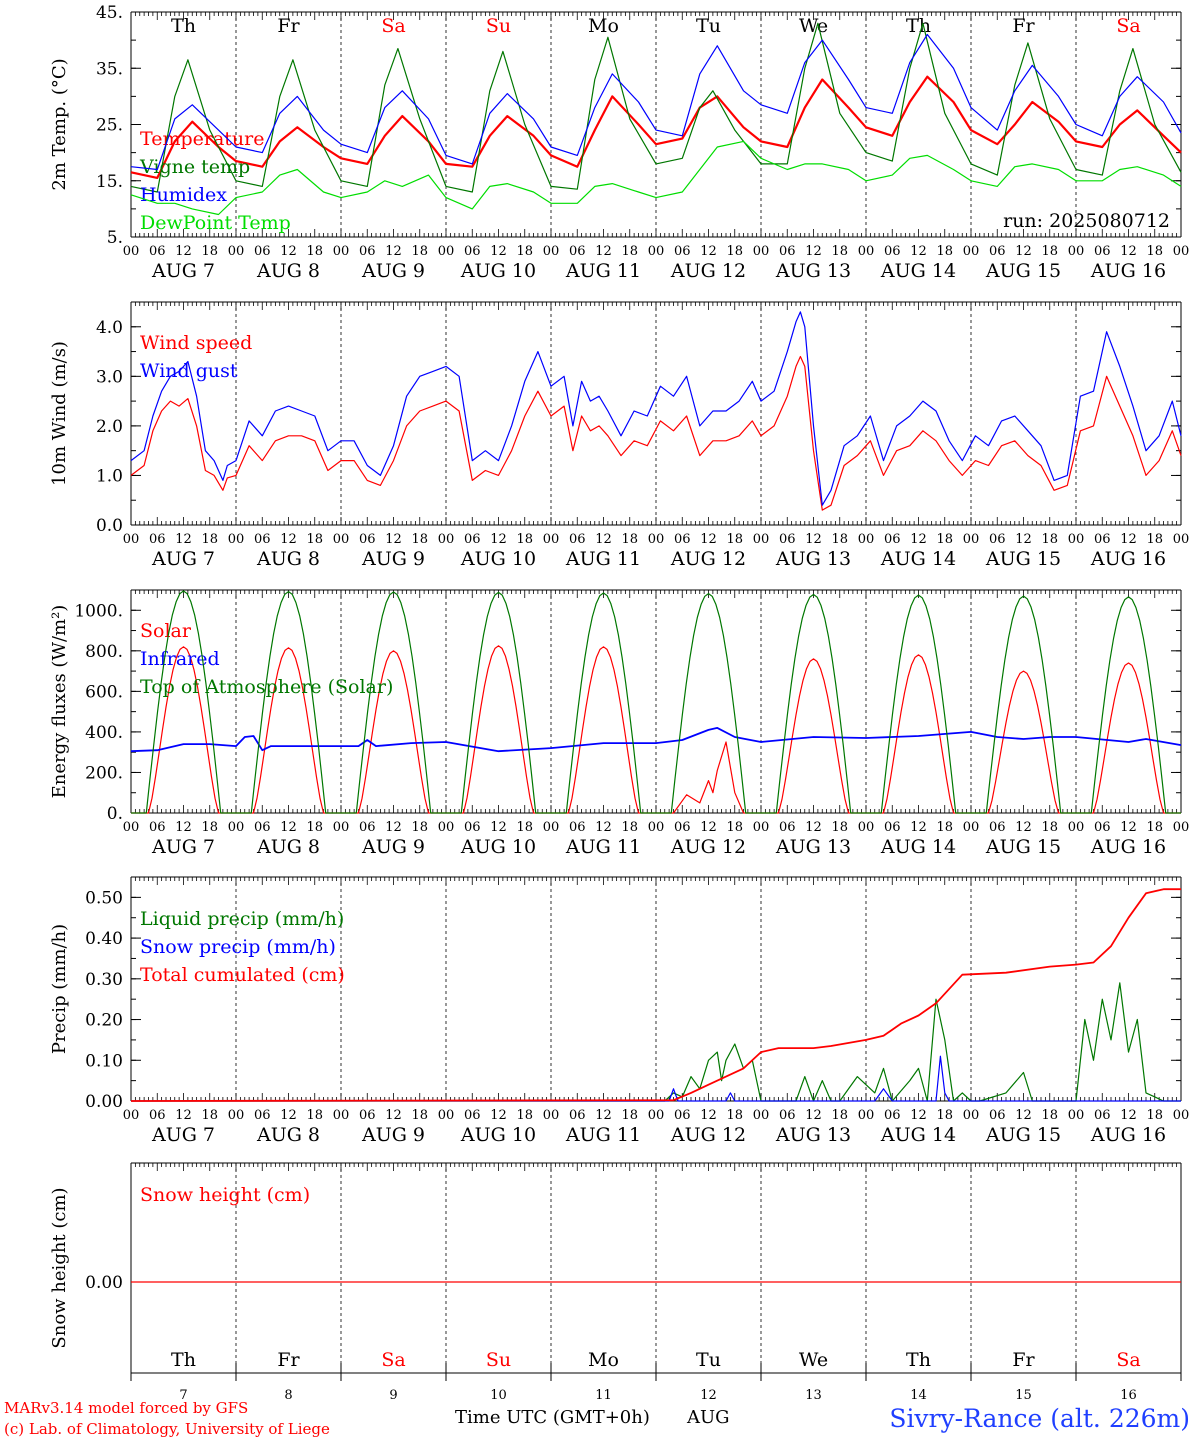 This screenshot has width=1194, height=1440. Describe the element at coordinates (238, 947) in the screenshot. I see `legend-snow-precip-mm-h-: Snow precip (mm/h)` at that location.